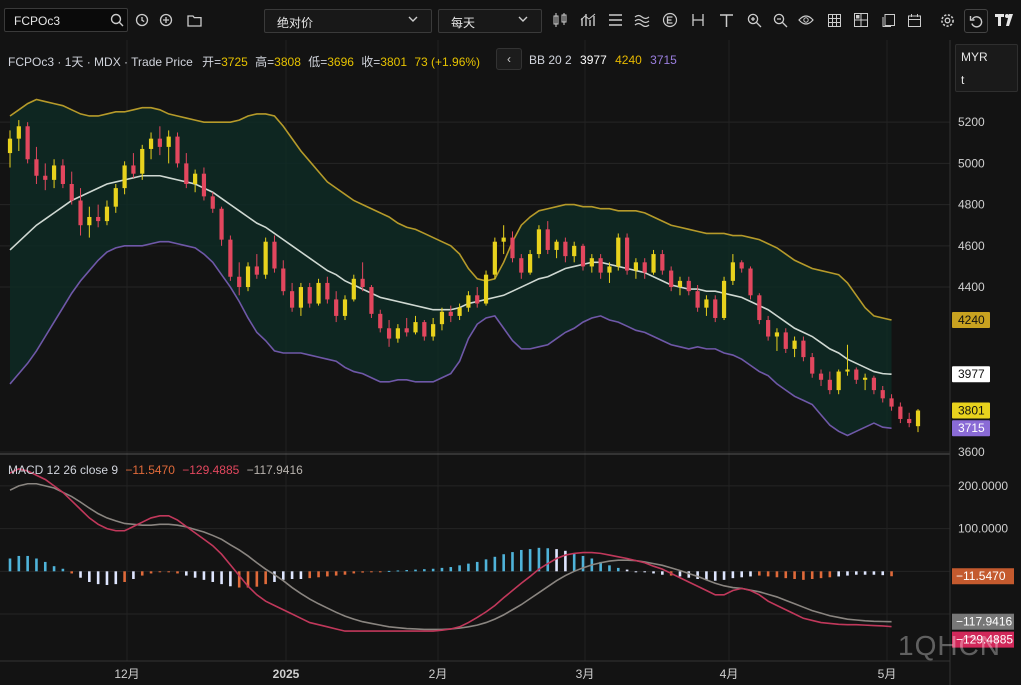 The width and height of the screenshot is (1021, 685). I want to click on legend-exchange: MDX, so click(107, 62).